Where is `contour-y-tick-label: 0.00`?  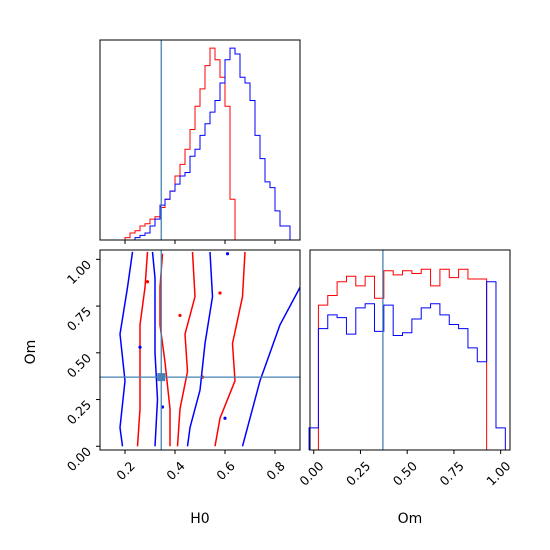 contour-y-tick-label: 0.00 is located at coordinates (79, 459).